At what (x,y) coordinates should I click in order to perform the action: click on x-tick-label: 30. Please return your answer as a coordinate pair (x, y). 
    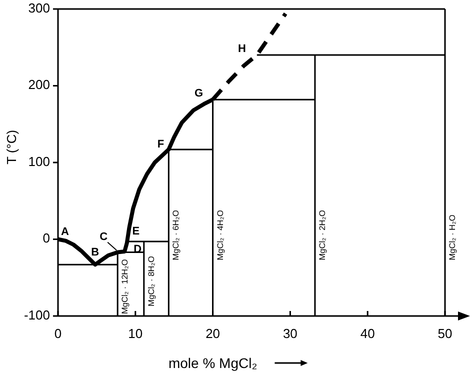
    Looking at the image, I should click on (290, 333).